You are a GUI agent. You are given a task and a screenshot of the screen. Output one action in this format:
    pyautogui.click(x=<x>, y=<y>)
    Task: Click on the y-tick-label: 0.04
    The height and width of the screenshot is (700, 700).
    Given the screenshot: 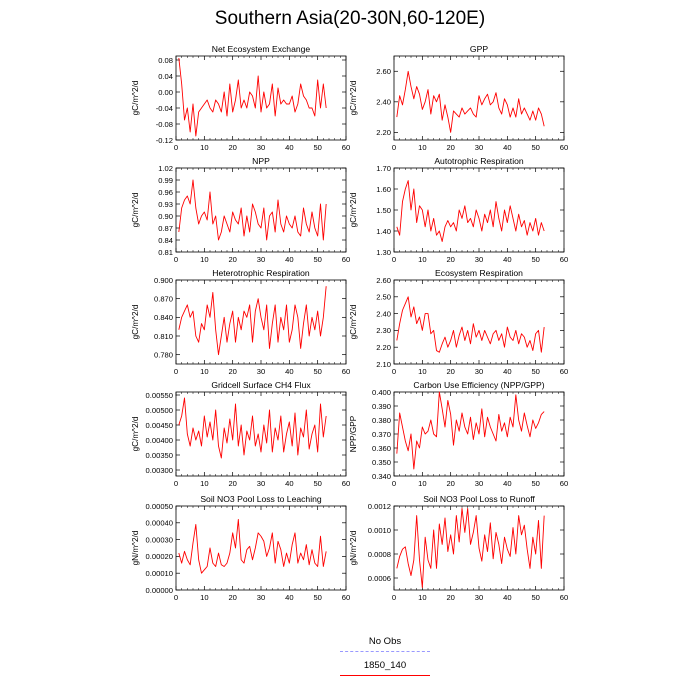 What is the action you would take?
    pyautogui.click(x=165, y=76)
    